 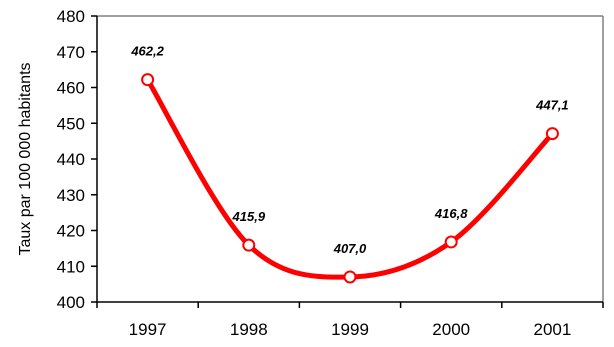 I want to click on x-axis: 1997 1998 1999 2000 2001, so click(x=350, y=320).